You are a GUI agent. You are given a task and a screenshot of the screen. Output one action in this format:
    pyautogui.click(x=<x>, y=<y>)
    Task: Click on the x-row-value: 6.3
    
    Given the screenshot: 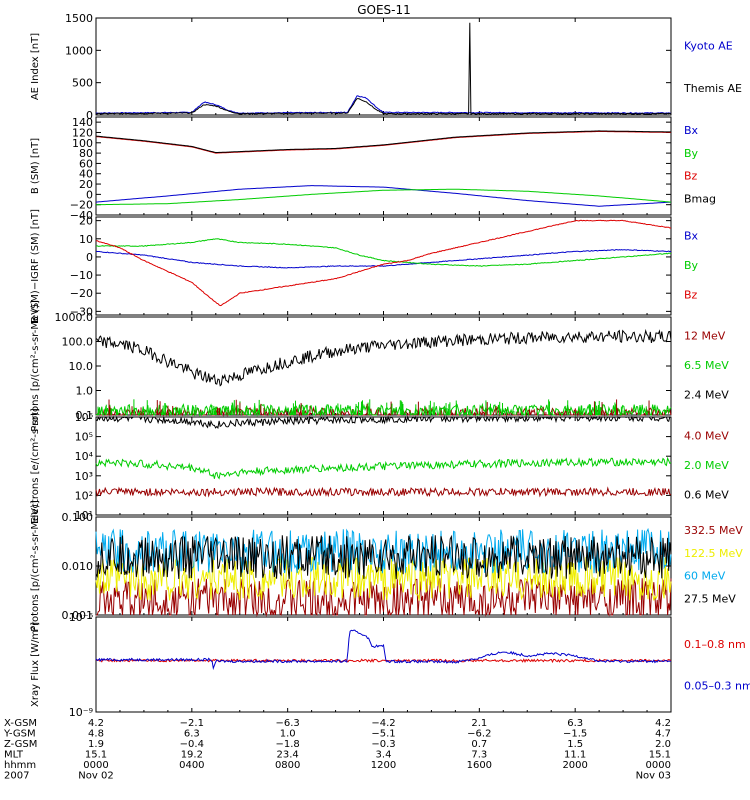 What is the action you would take?
    pyautogui.click(x=575, y=723)
    